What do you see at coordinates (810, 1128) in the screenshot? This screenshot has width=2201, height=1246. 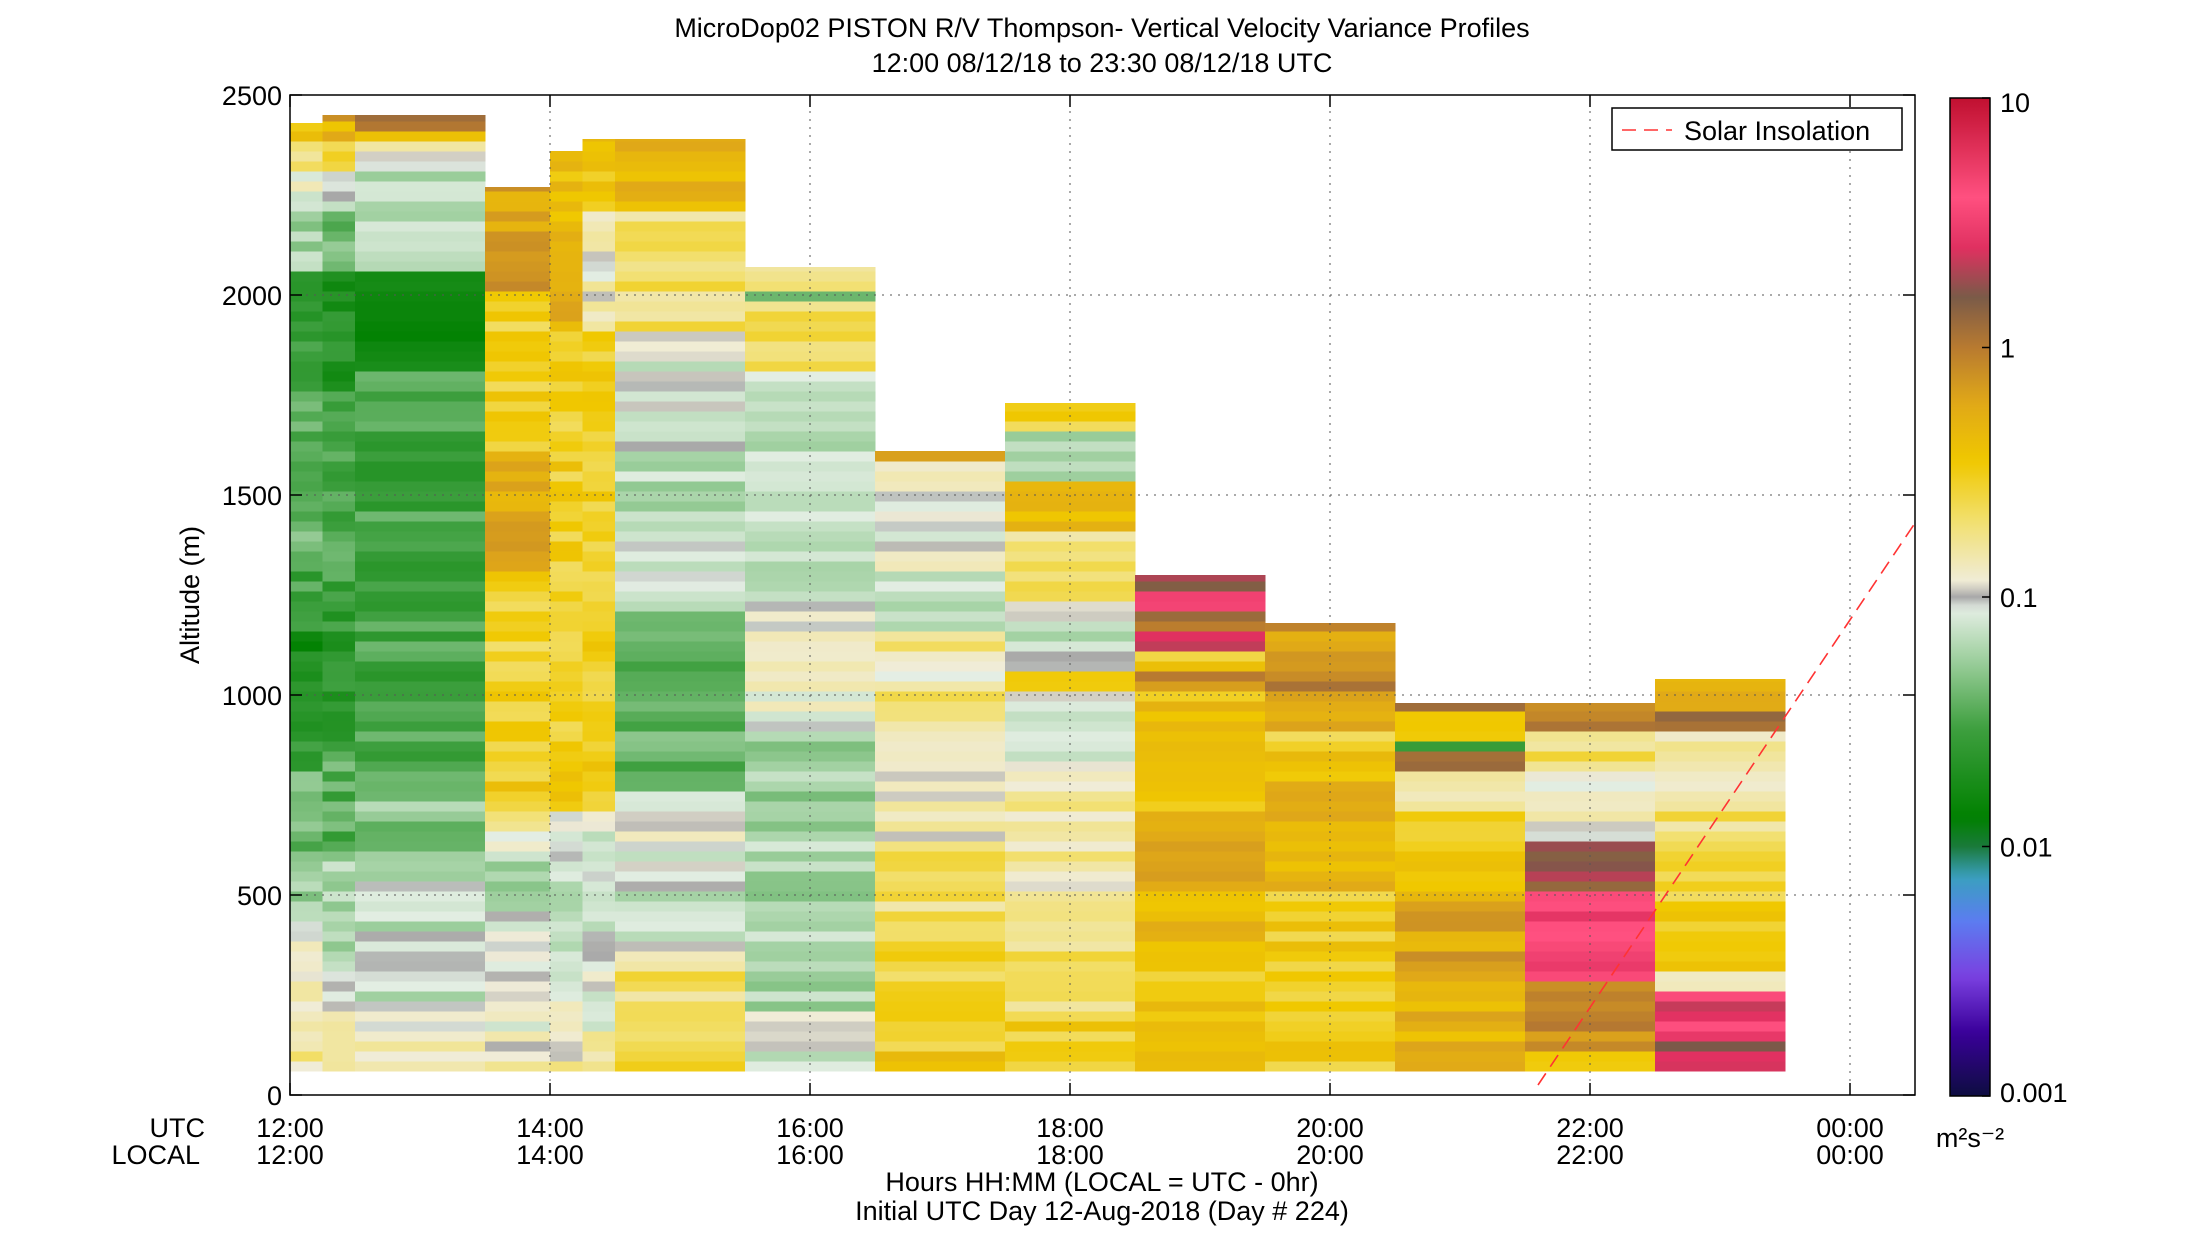 I see `x-tick-label-utc: 16:00` at bounding box center [810, 1128].